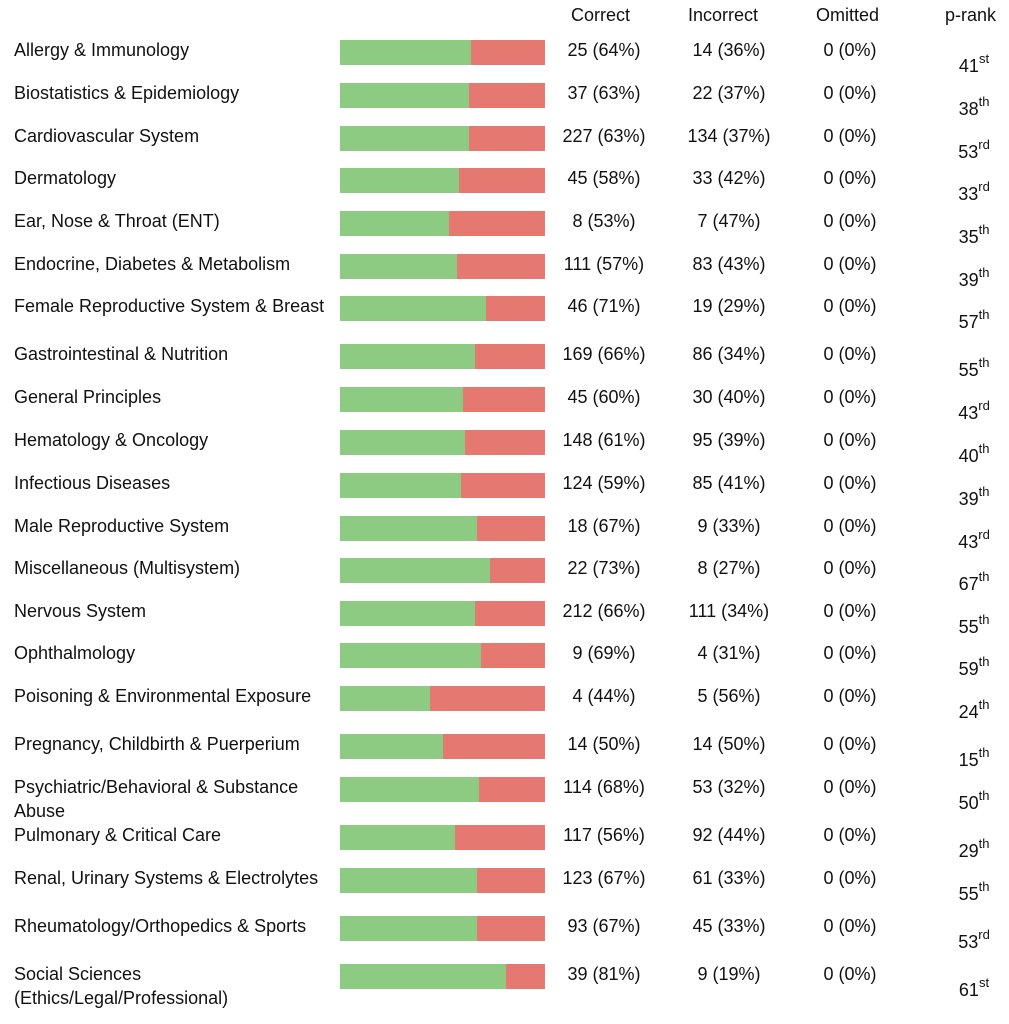 The height and width of the screenshot is (1024, 1009). What do you see at coordinates (729, 526) in the screenshot?
I see `incorrect-value: 9 (33%)` at bounding box center [729, 526].